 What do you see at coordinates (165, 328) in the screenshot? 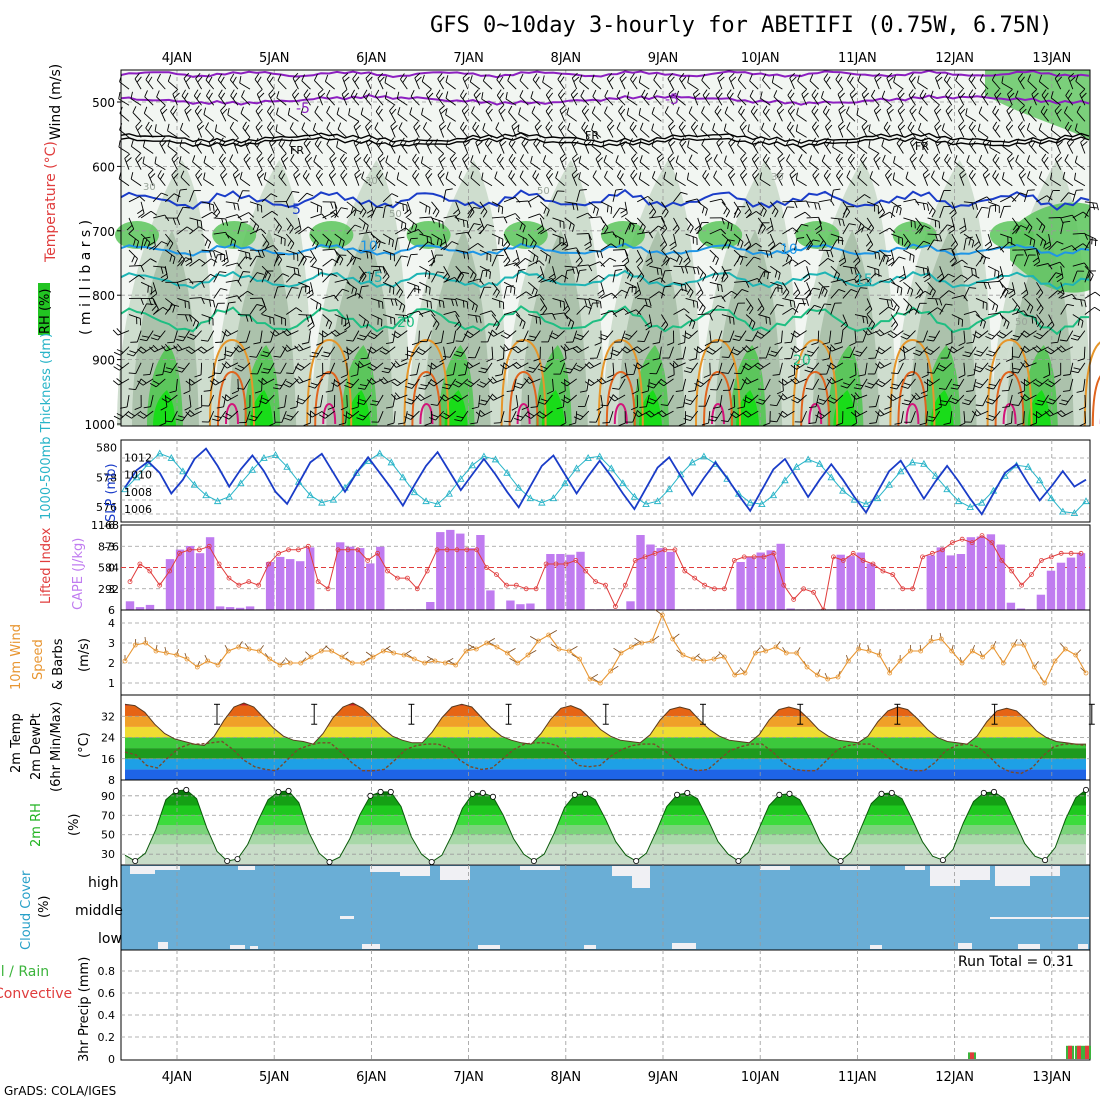
I see `rh-column-dark` at bounding box center [165, 328].